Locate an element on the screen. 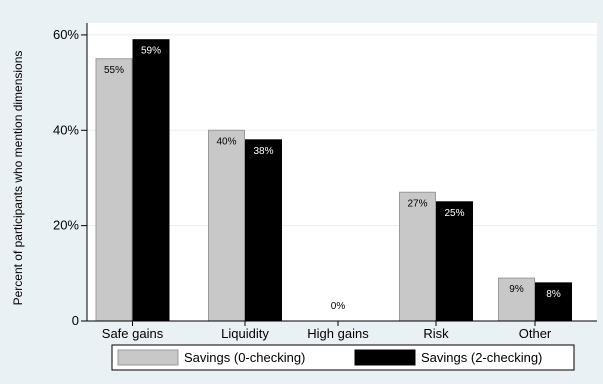  bar-data-label: 59% is located at coordinates (151, 51).